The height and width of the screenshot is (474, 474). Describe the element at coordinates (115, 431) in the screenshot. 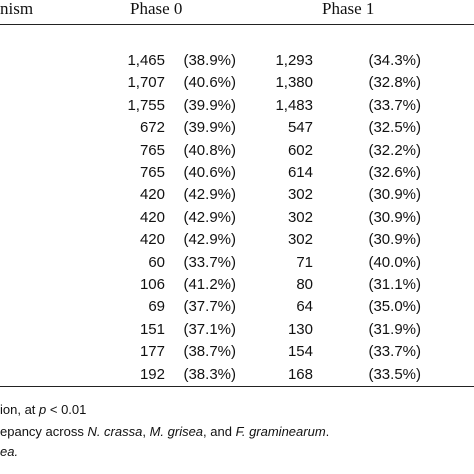

I see `footnote-text: N. crassa` at that location.